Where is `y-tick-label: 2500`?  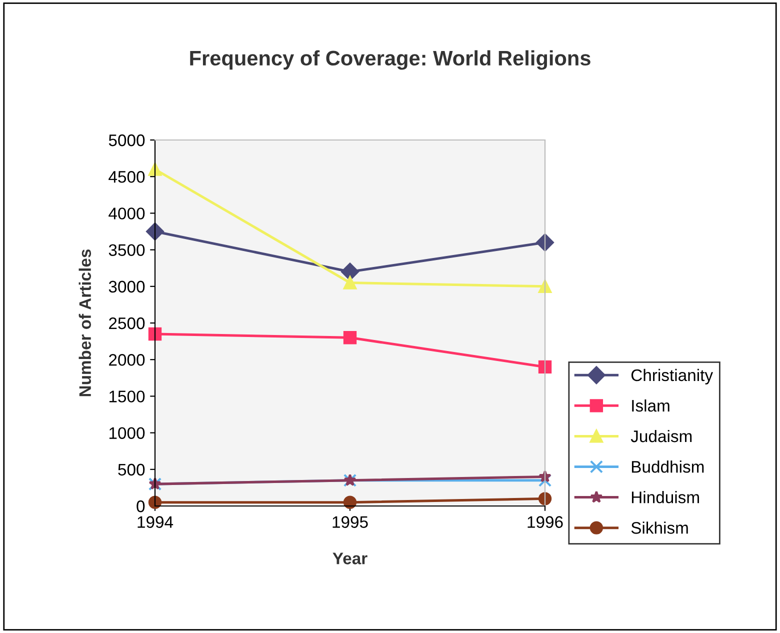
y-tick-label: 2500 is located at coordinates (127, 323).